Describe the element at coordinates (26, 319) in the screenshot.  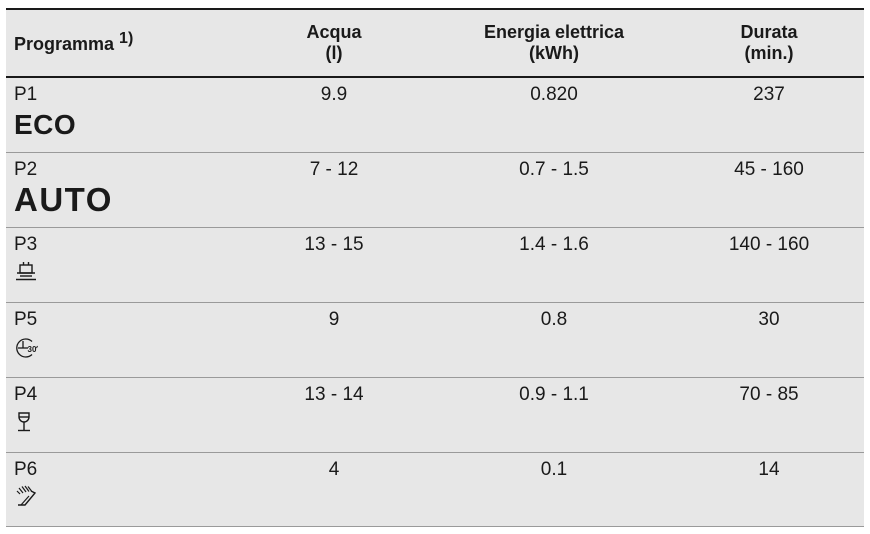
I see `program-code: P5` at that location.